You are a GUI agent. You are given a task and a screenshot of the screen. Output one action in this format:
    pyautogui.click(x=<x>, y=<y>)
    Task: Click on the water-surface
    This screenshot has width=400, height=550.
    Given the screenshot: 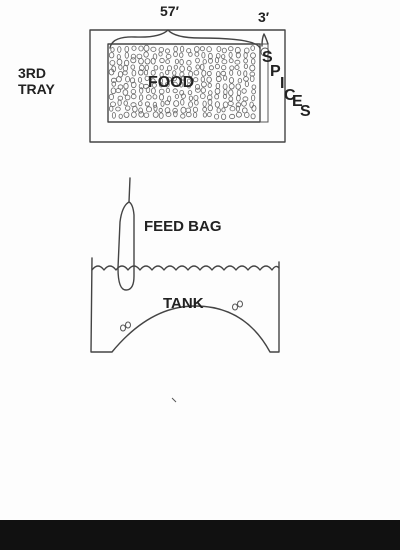 What is the action you would take?
    pyautogui.click(x=185, y=268)
    